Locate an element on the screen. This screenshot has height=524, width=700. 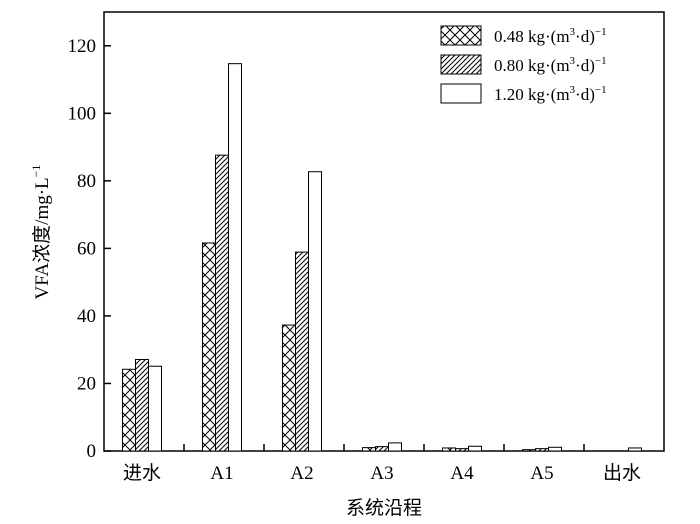
y-axis-title: VFA浓度/mg·L−1 is located at coordinates (41, 232).